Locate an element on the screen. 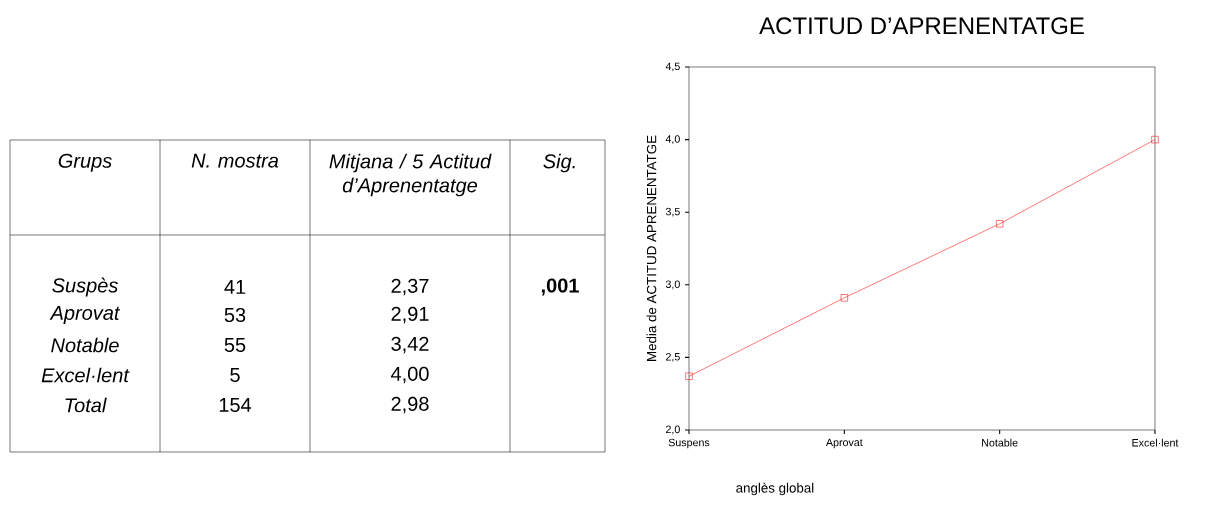  text: 2,37 is located at coordinates (410, 287).